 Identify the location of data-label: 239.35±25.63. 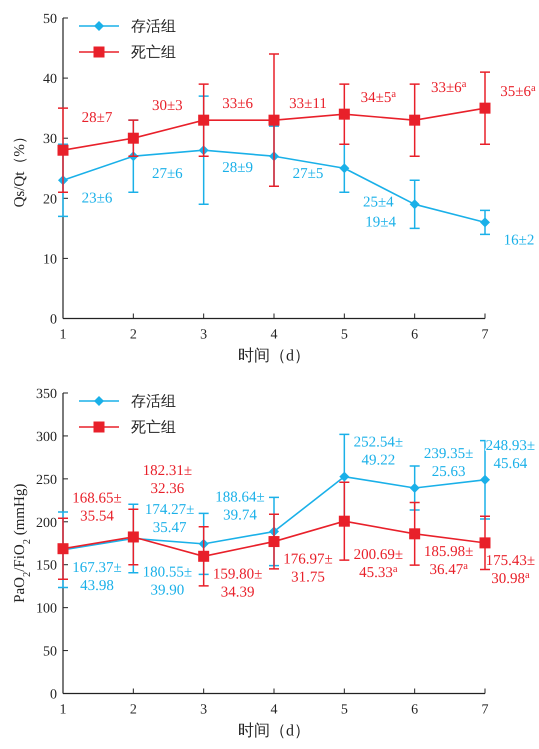
(449, 463).